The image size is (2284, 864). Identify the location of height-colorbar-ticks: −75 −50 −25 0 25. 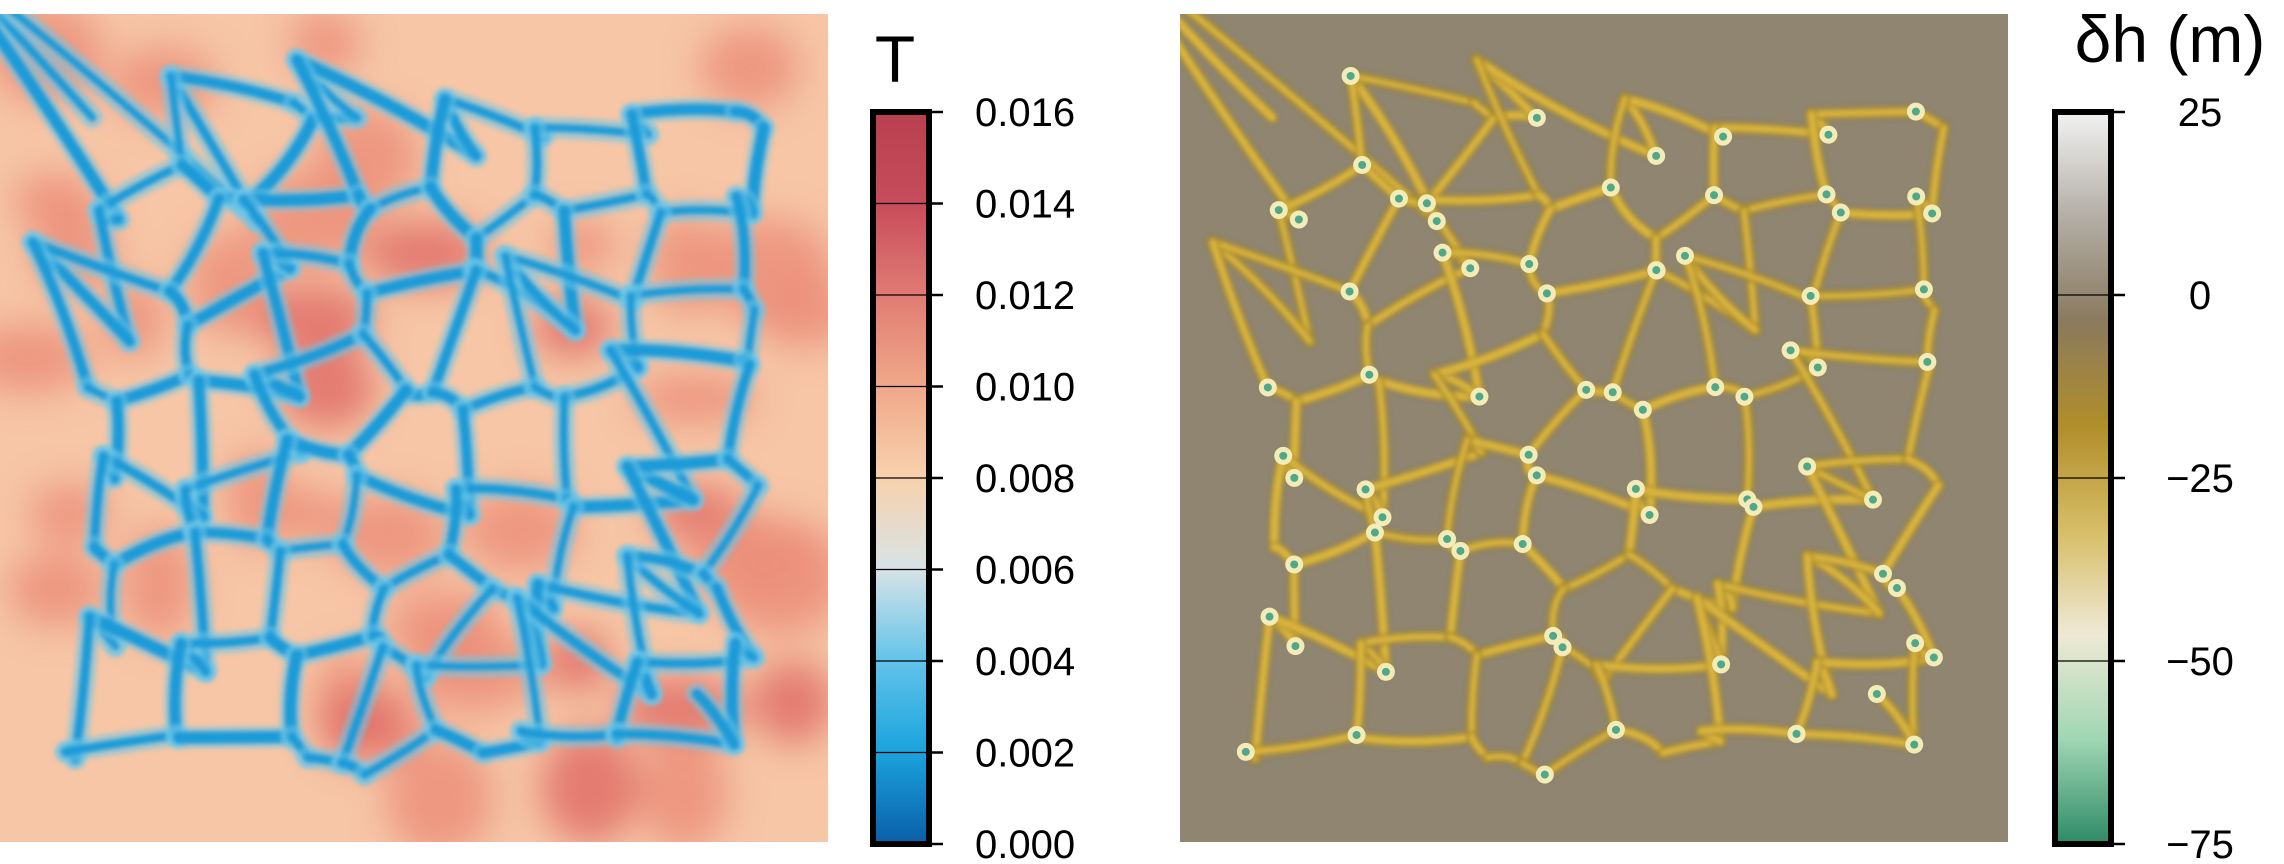
(2144, 477).